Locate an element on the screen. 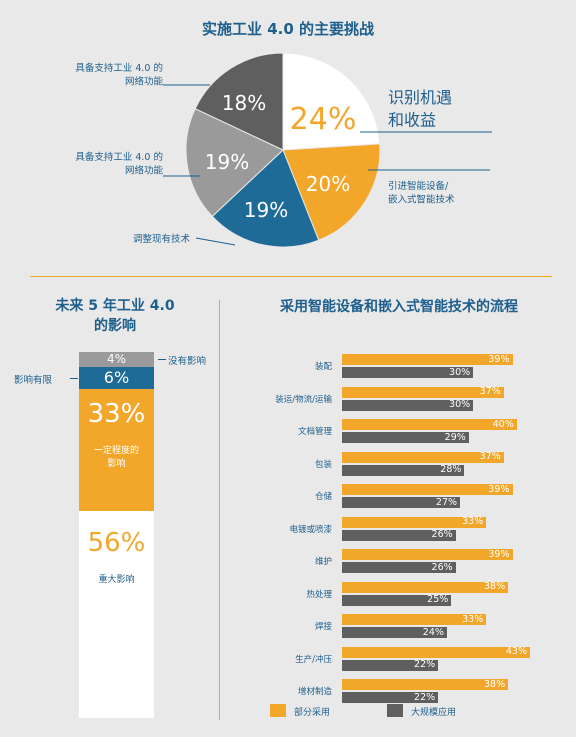 The width and height of the screenshot is (576, 737). bar-value-1-8: 24% is located at coordinates (433, 632).